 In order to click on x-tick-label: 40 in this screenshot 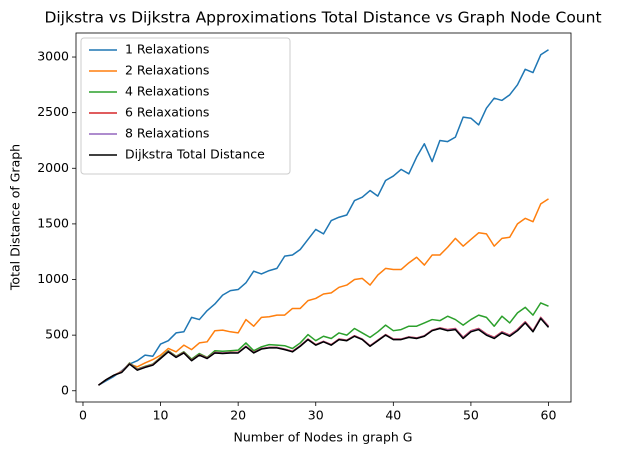, I will do `click(393, 415)`.